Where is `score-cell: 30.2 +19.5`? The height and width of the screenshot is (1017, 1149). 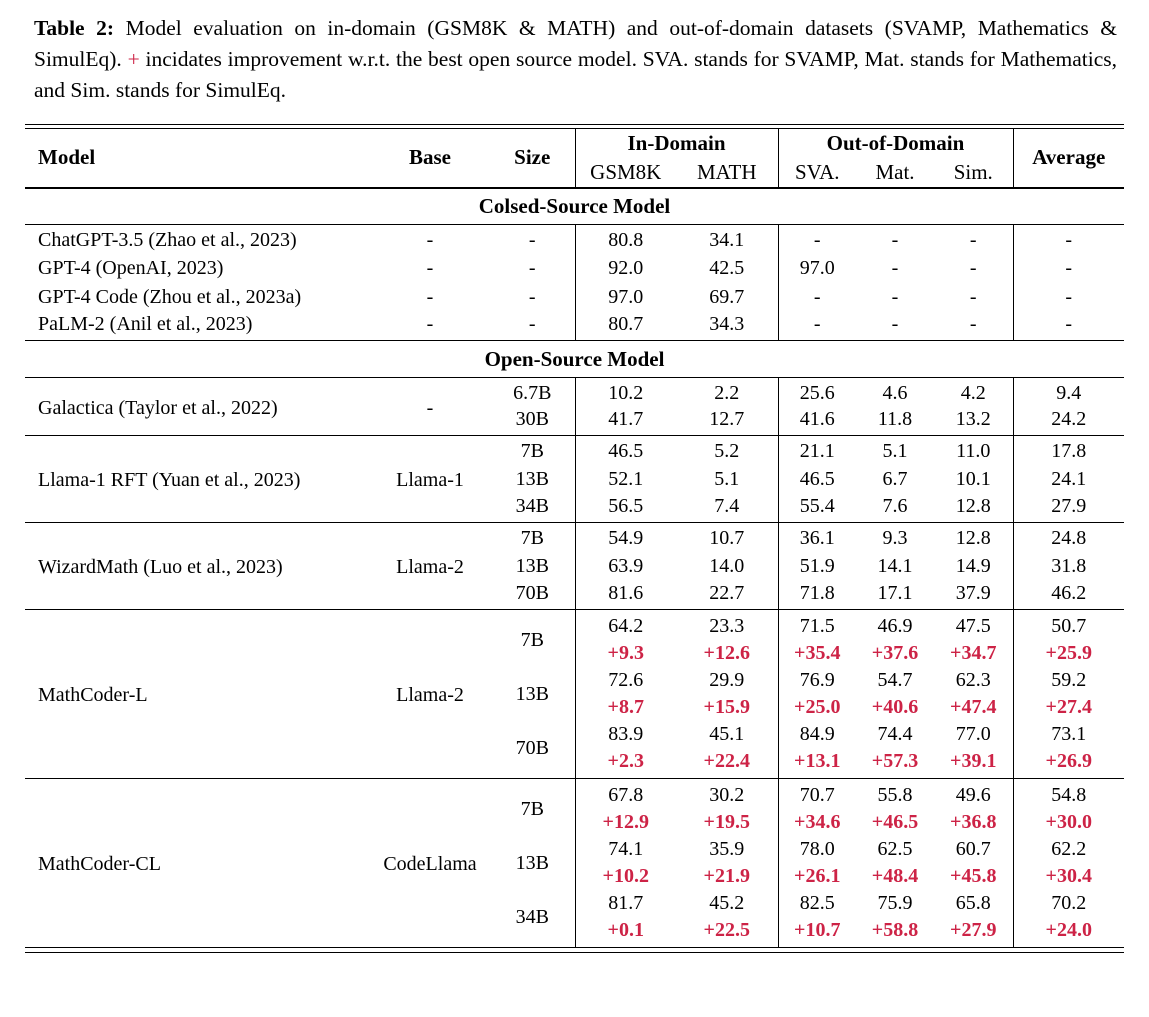 score-cell: 30.2 +19.5 is located at coordinates (727, 807).